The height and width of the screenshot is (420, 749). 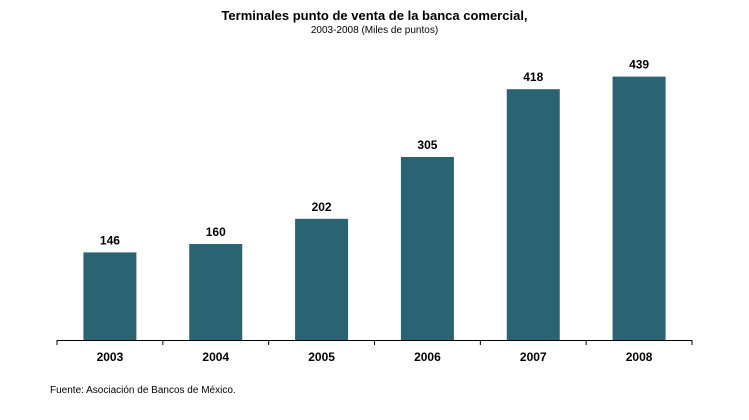 I want to click on bar-2007, so click(x=533, y=214).